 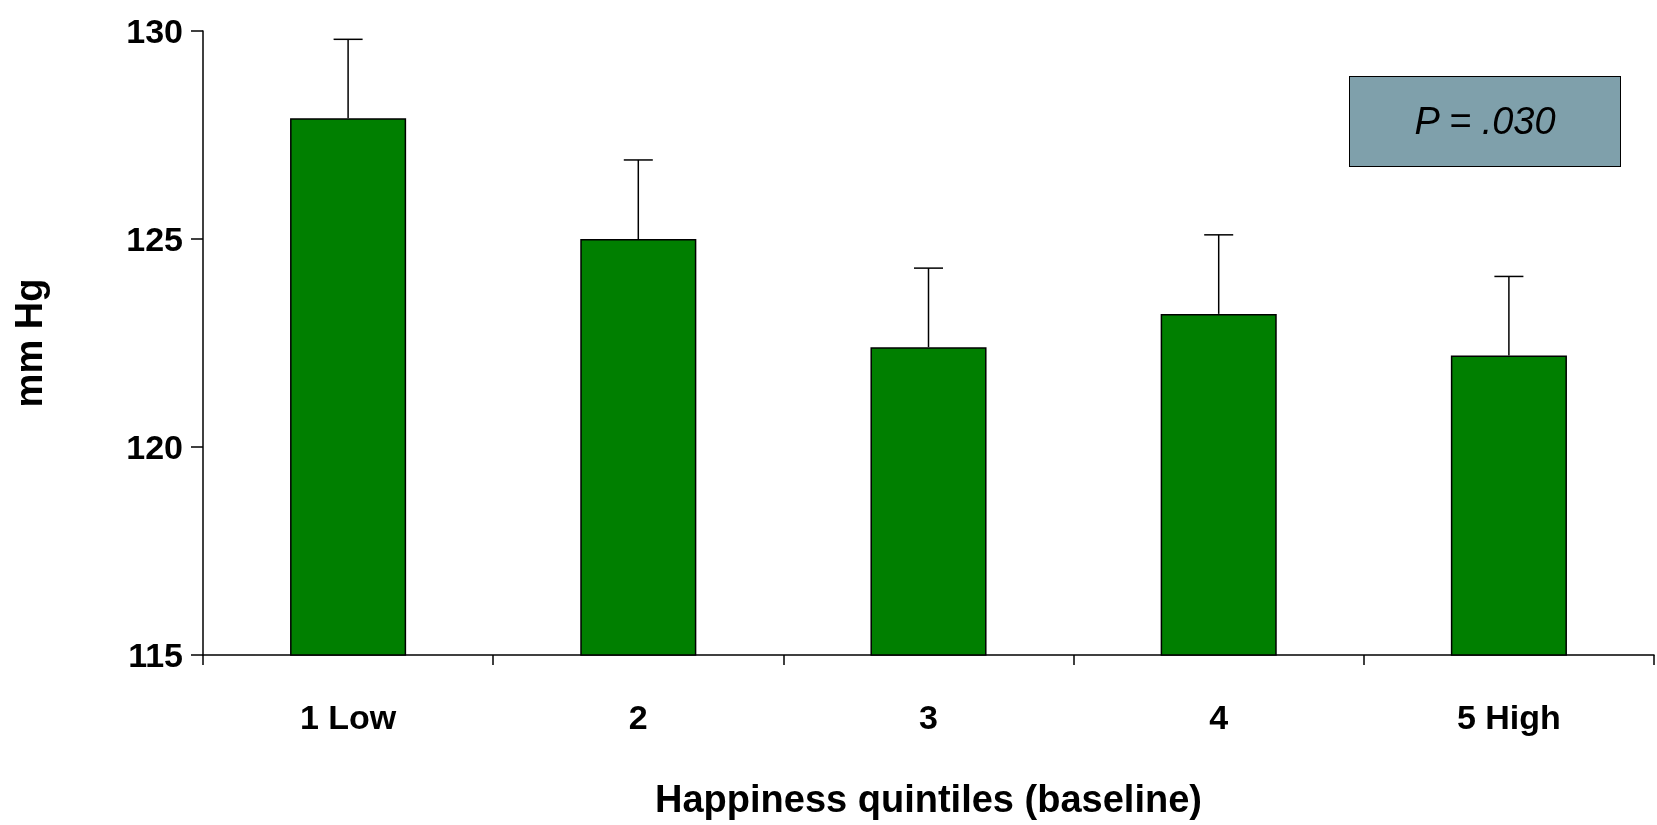 I want to click on x-tick-label: 5 High, so click(x=1508, y=717).